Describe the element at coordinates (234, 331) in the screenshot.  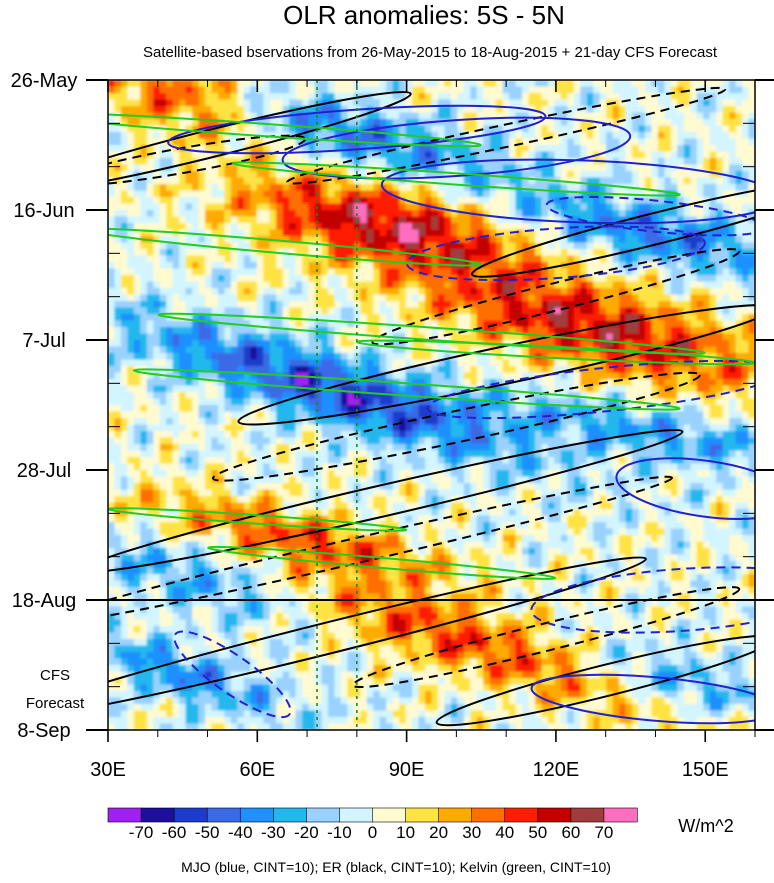
I see `heat-cell-1957` at that location.